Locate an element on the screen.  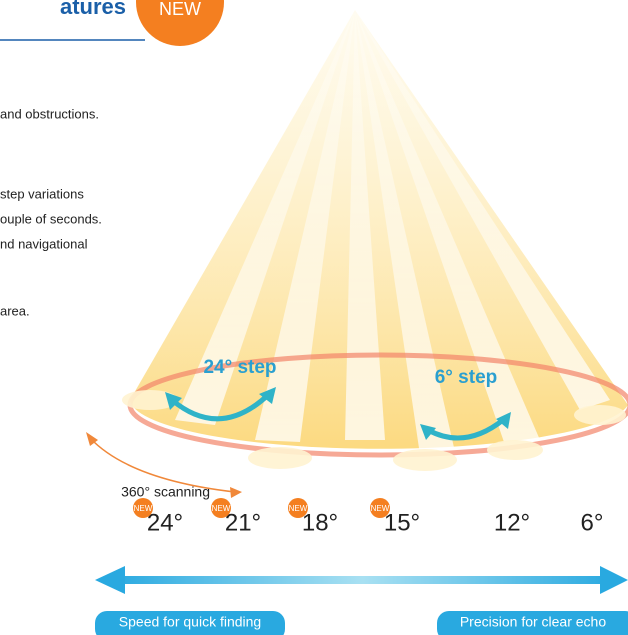
step-angle: 24° is located at coordinates (165, 522).